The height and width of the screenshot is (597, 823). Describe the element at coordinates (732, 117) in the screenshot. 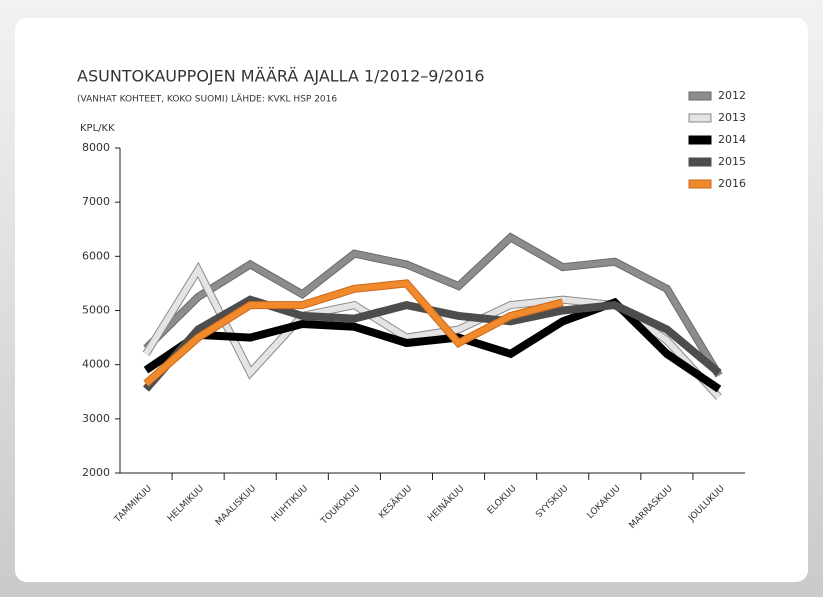

I see `legend-label: 2013` at that location.